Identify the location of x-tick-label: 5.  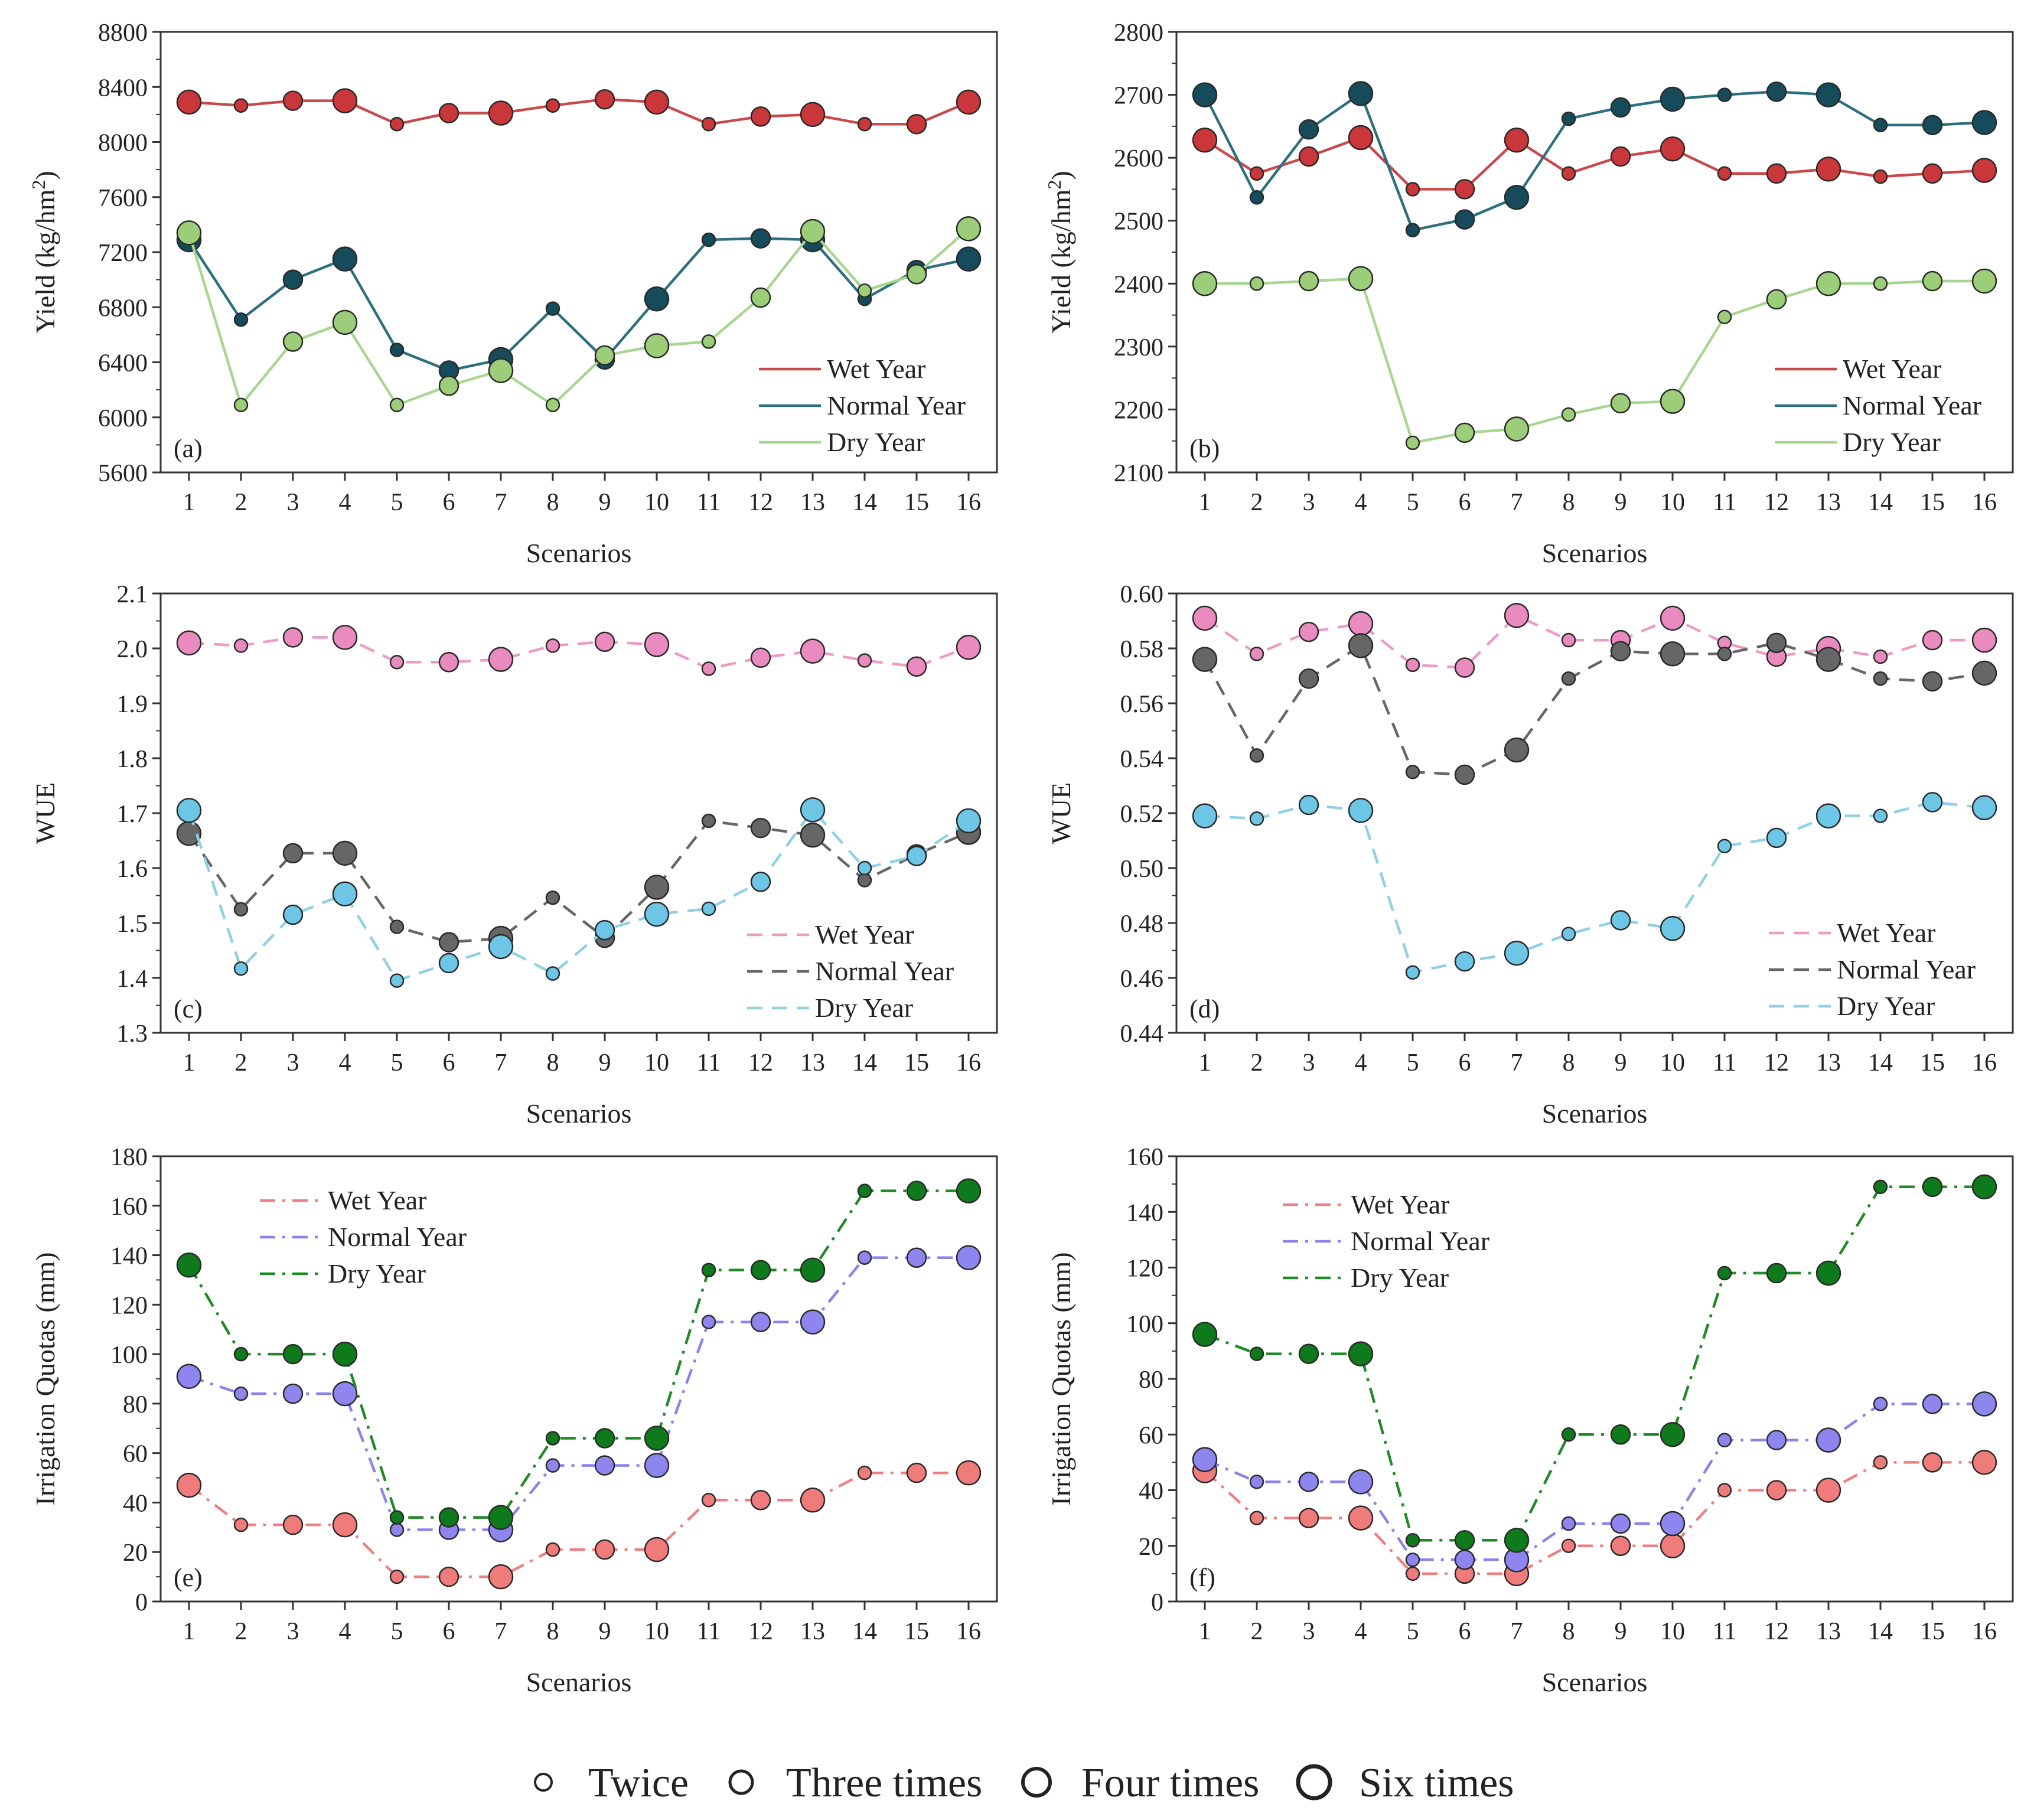
(1413, 1631).